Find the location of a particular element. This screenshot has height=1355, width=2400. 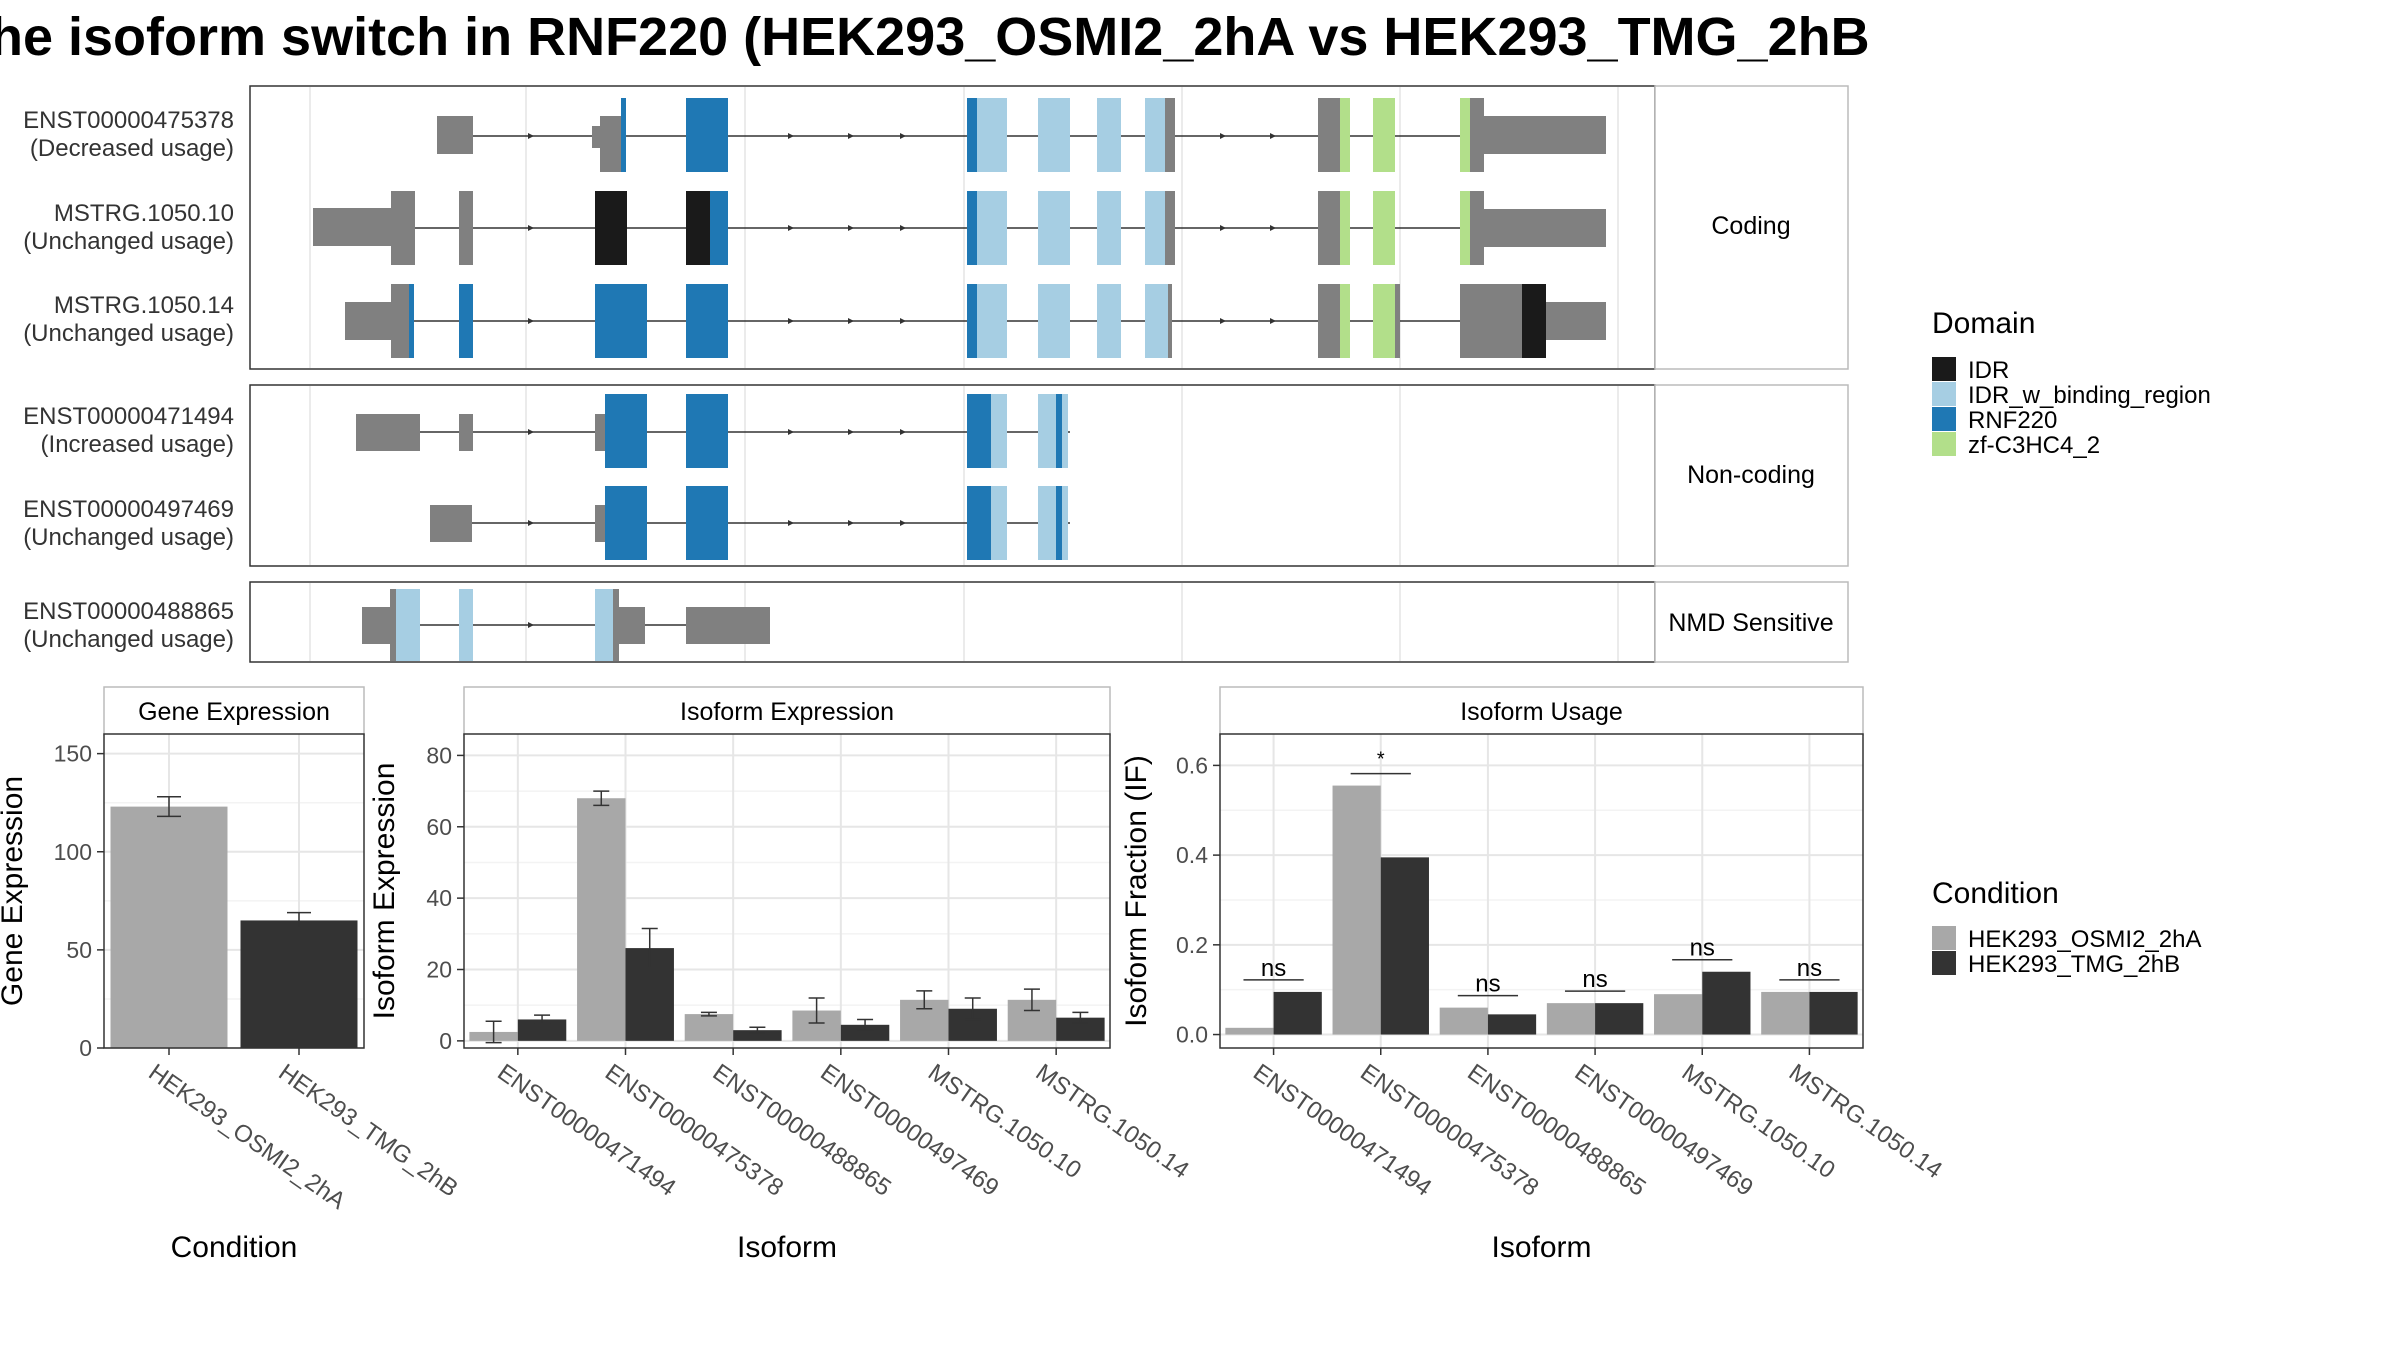

legend-label-cond2: HEK293_TMG_2hB is located at coordinates (2074, 964).